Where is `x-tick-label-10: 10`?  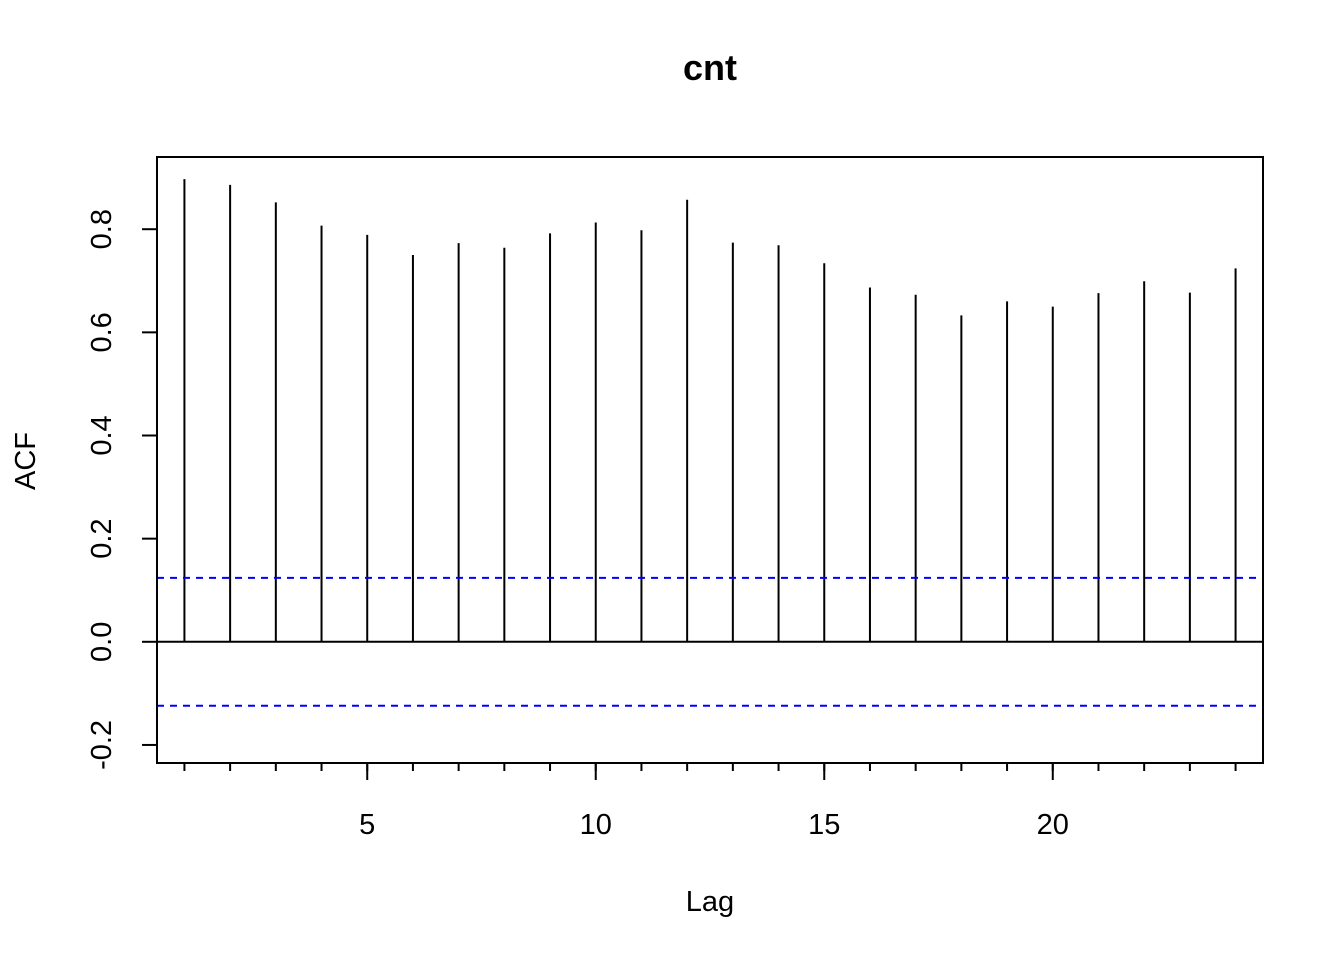
x-tick-label-10: 10 is located at coordinates (596, 825).